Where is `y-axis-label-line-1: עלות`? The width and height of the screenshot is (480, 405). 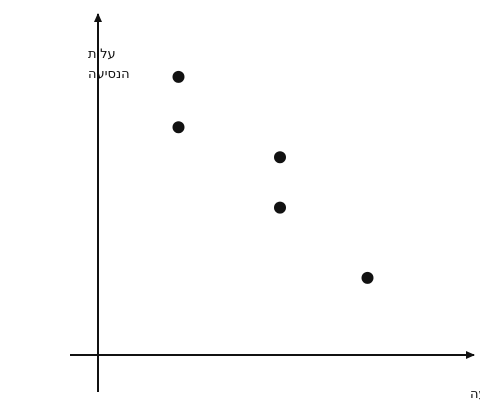
y-axis-label-line-1: עלות is located at coordinates (102, 54).